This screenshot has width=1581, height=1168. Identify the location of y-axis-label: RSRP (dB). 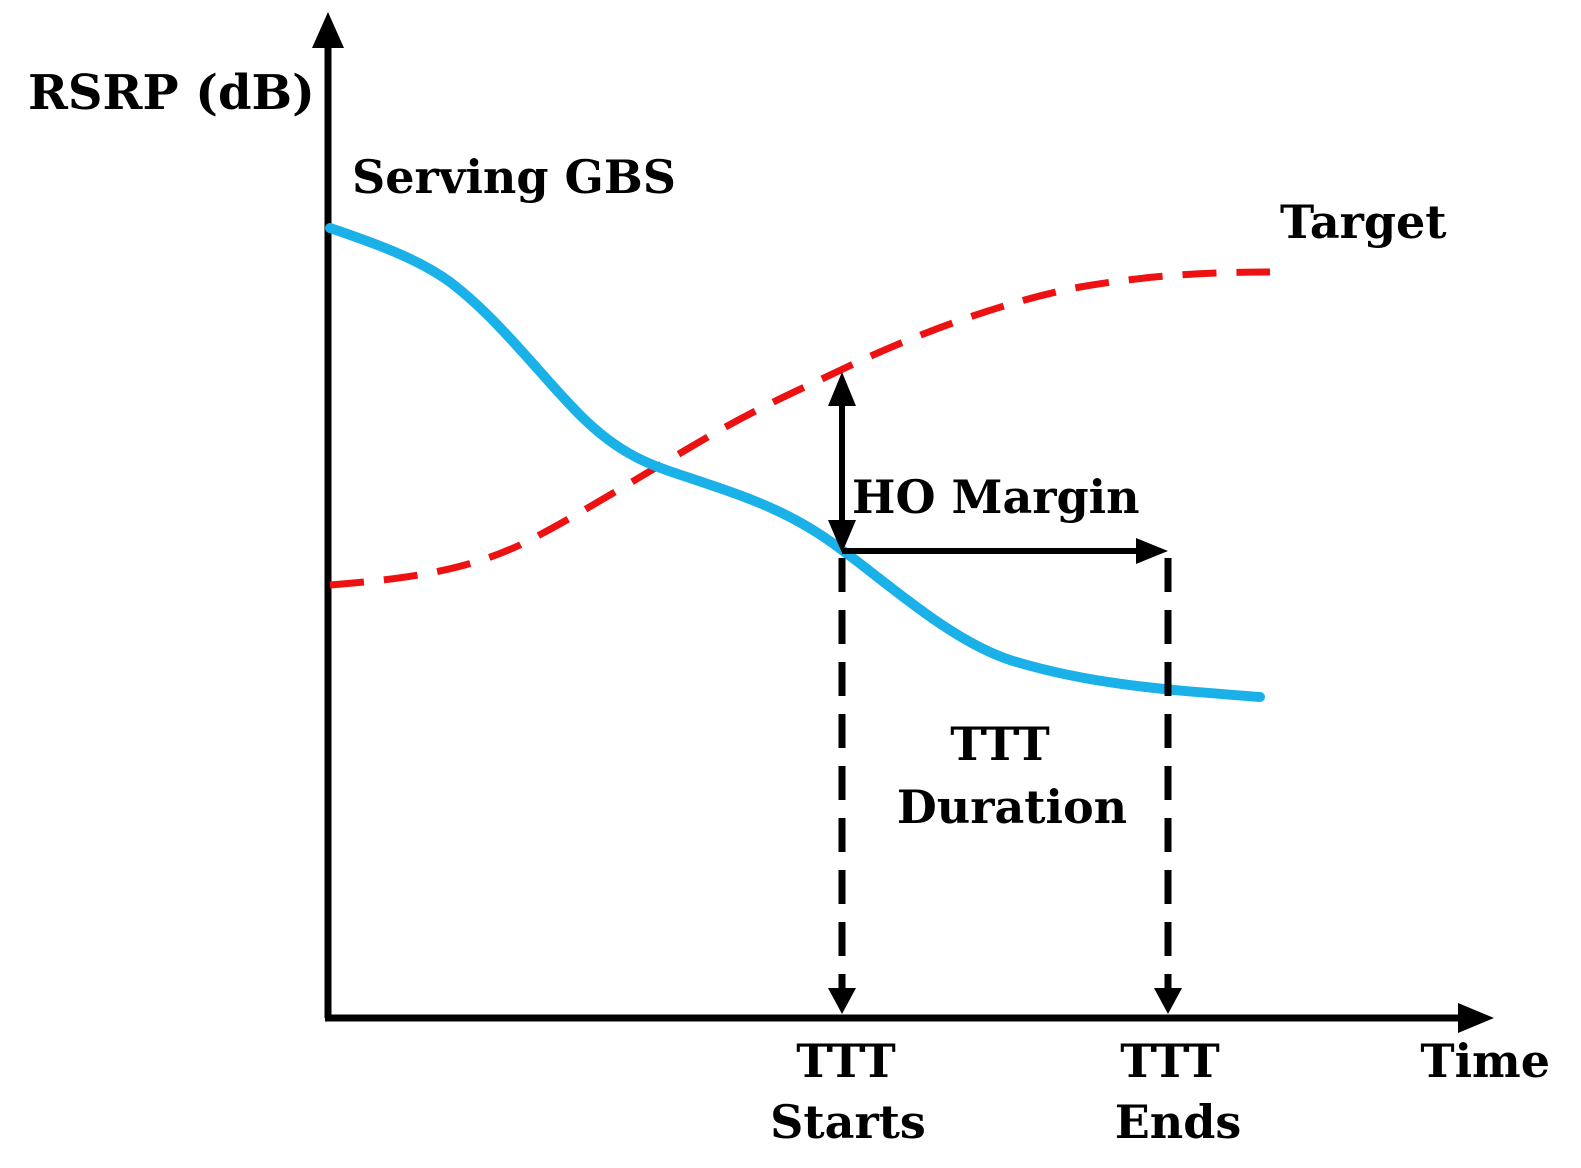
(171, 93).